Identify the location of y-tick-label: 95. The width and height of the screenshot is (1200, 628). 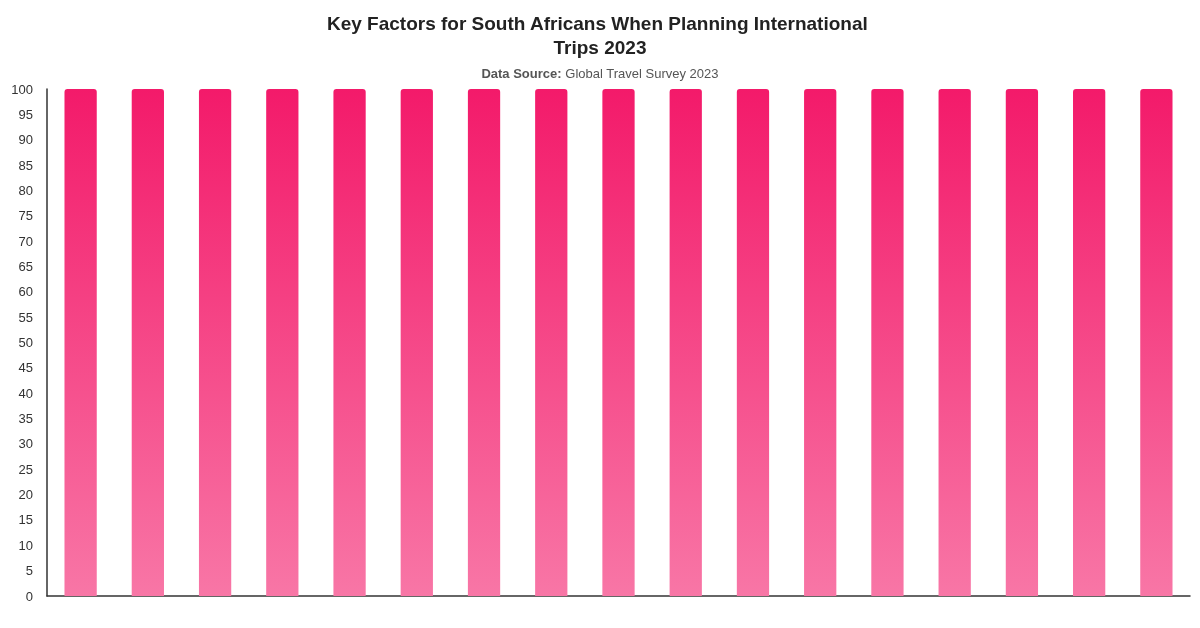
(25, 114).